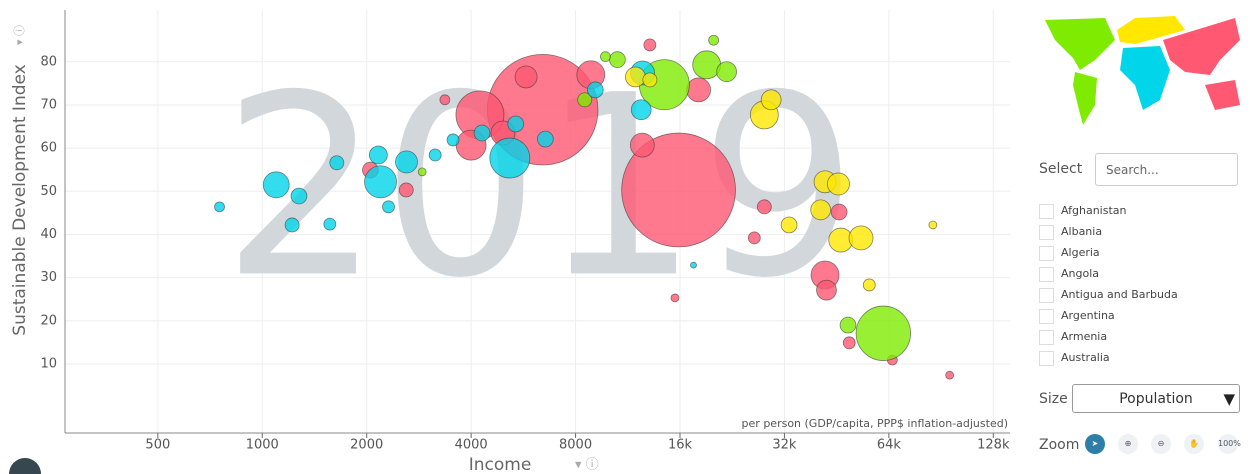 This screenshot has width=1250, height=474. I want to click on zoom-pointer: ➤, so click(1095, 444).